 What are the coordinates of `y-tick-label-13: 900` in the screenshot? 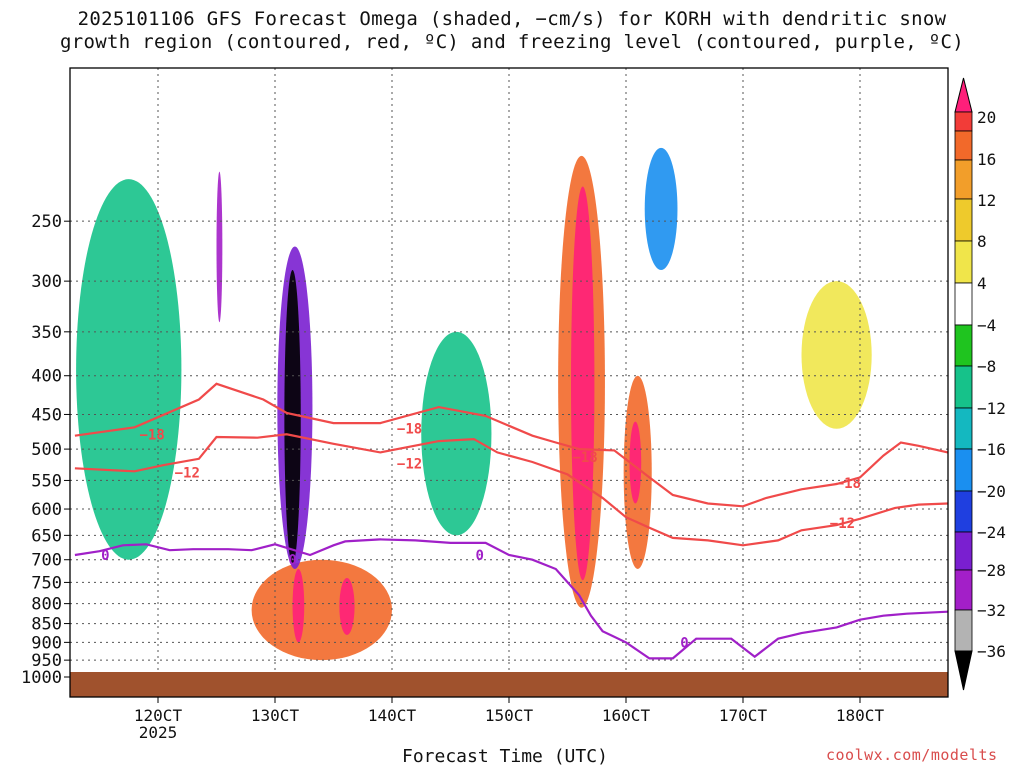 It's located at (46, 643).